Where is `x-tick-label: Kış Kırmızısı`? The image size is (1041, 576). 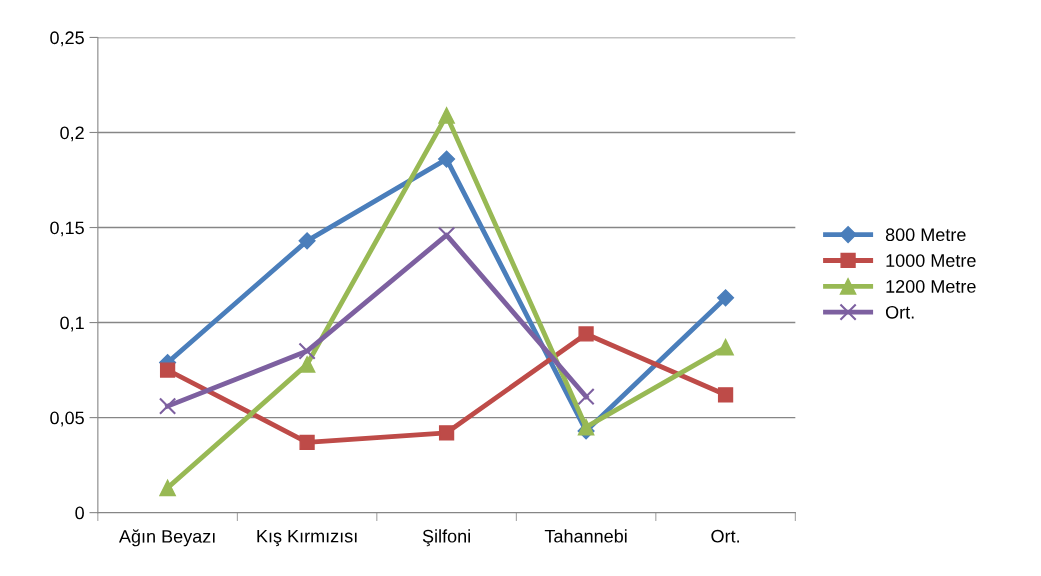
x-tick-label: Kış Kırmızısı is located at coordinates (307, 538).